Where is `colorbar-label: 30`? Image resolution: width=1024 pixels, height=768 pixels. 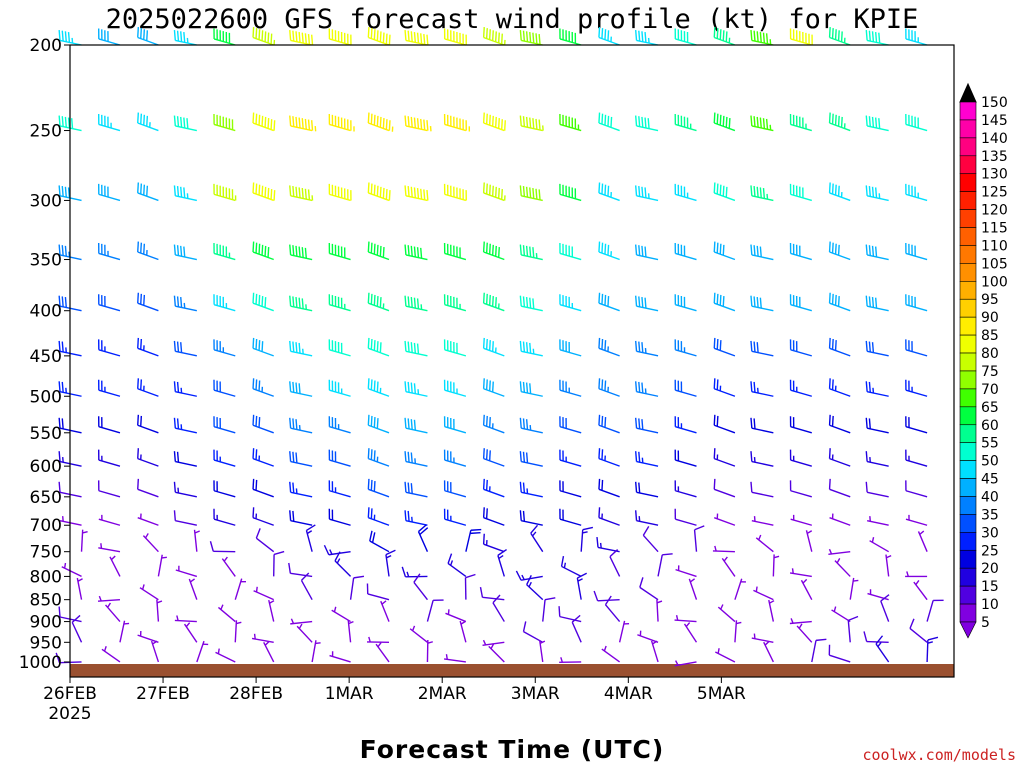 colorbar-label: 30 is located at coordinates (990, 533).